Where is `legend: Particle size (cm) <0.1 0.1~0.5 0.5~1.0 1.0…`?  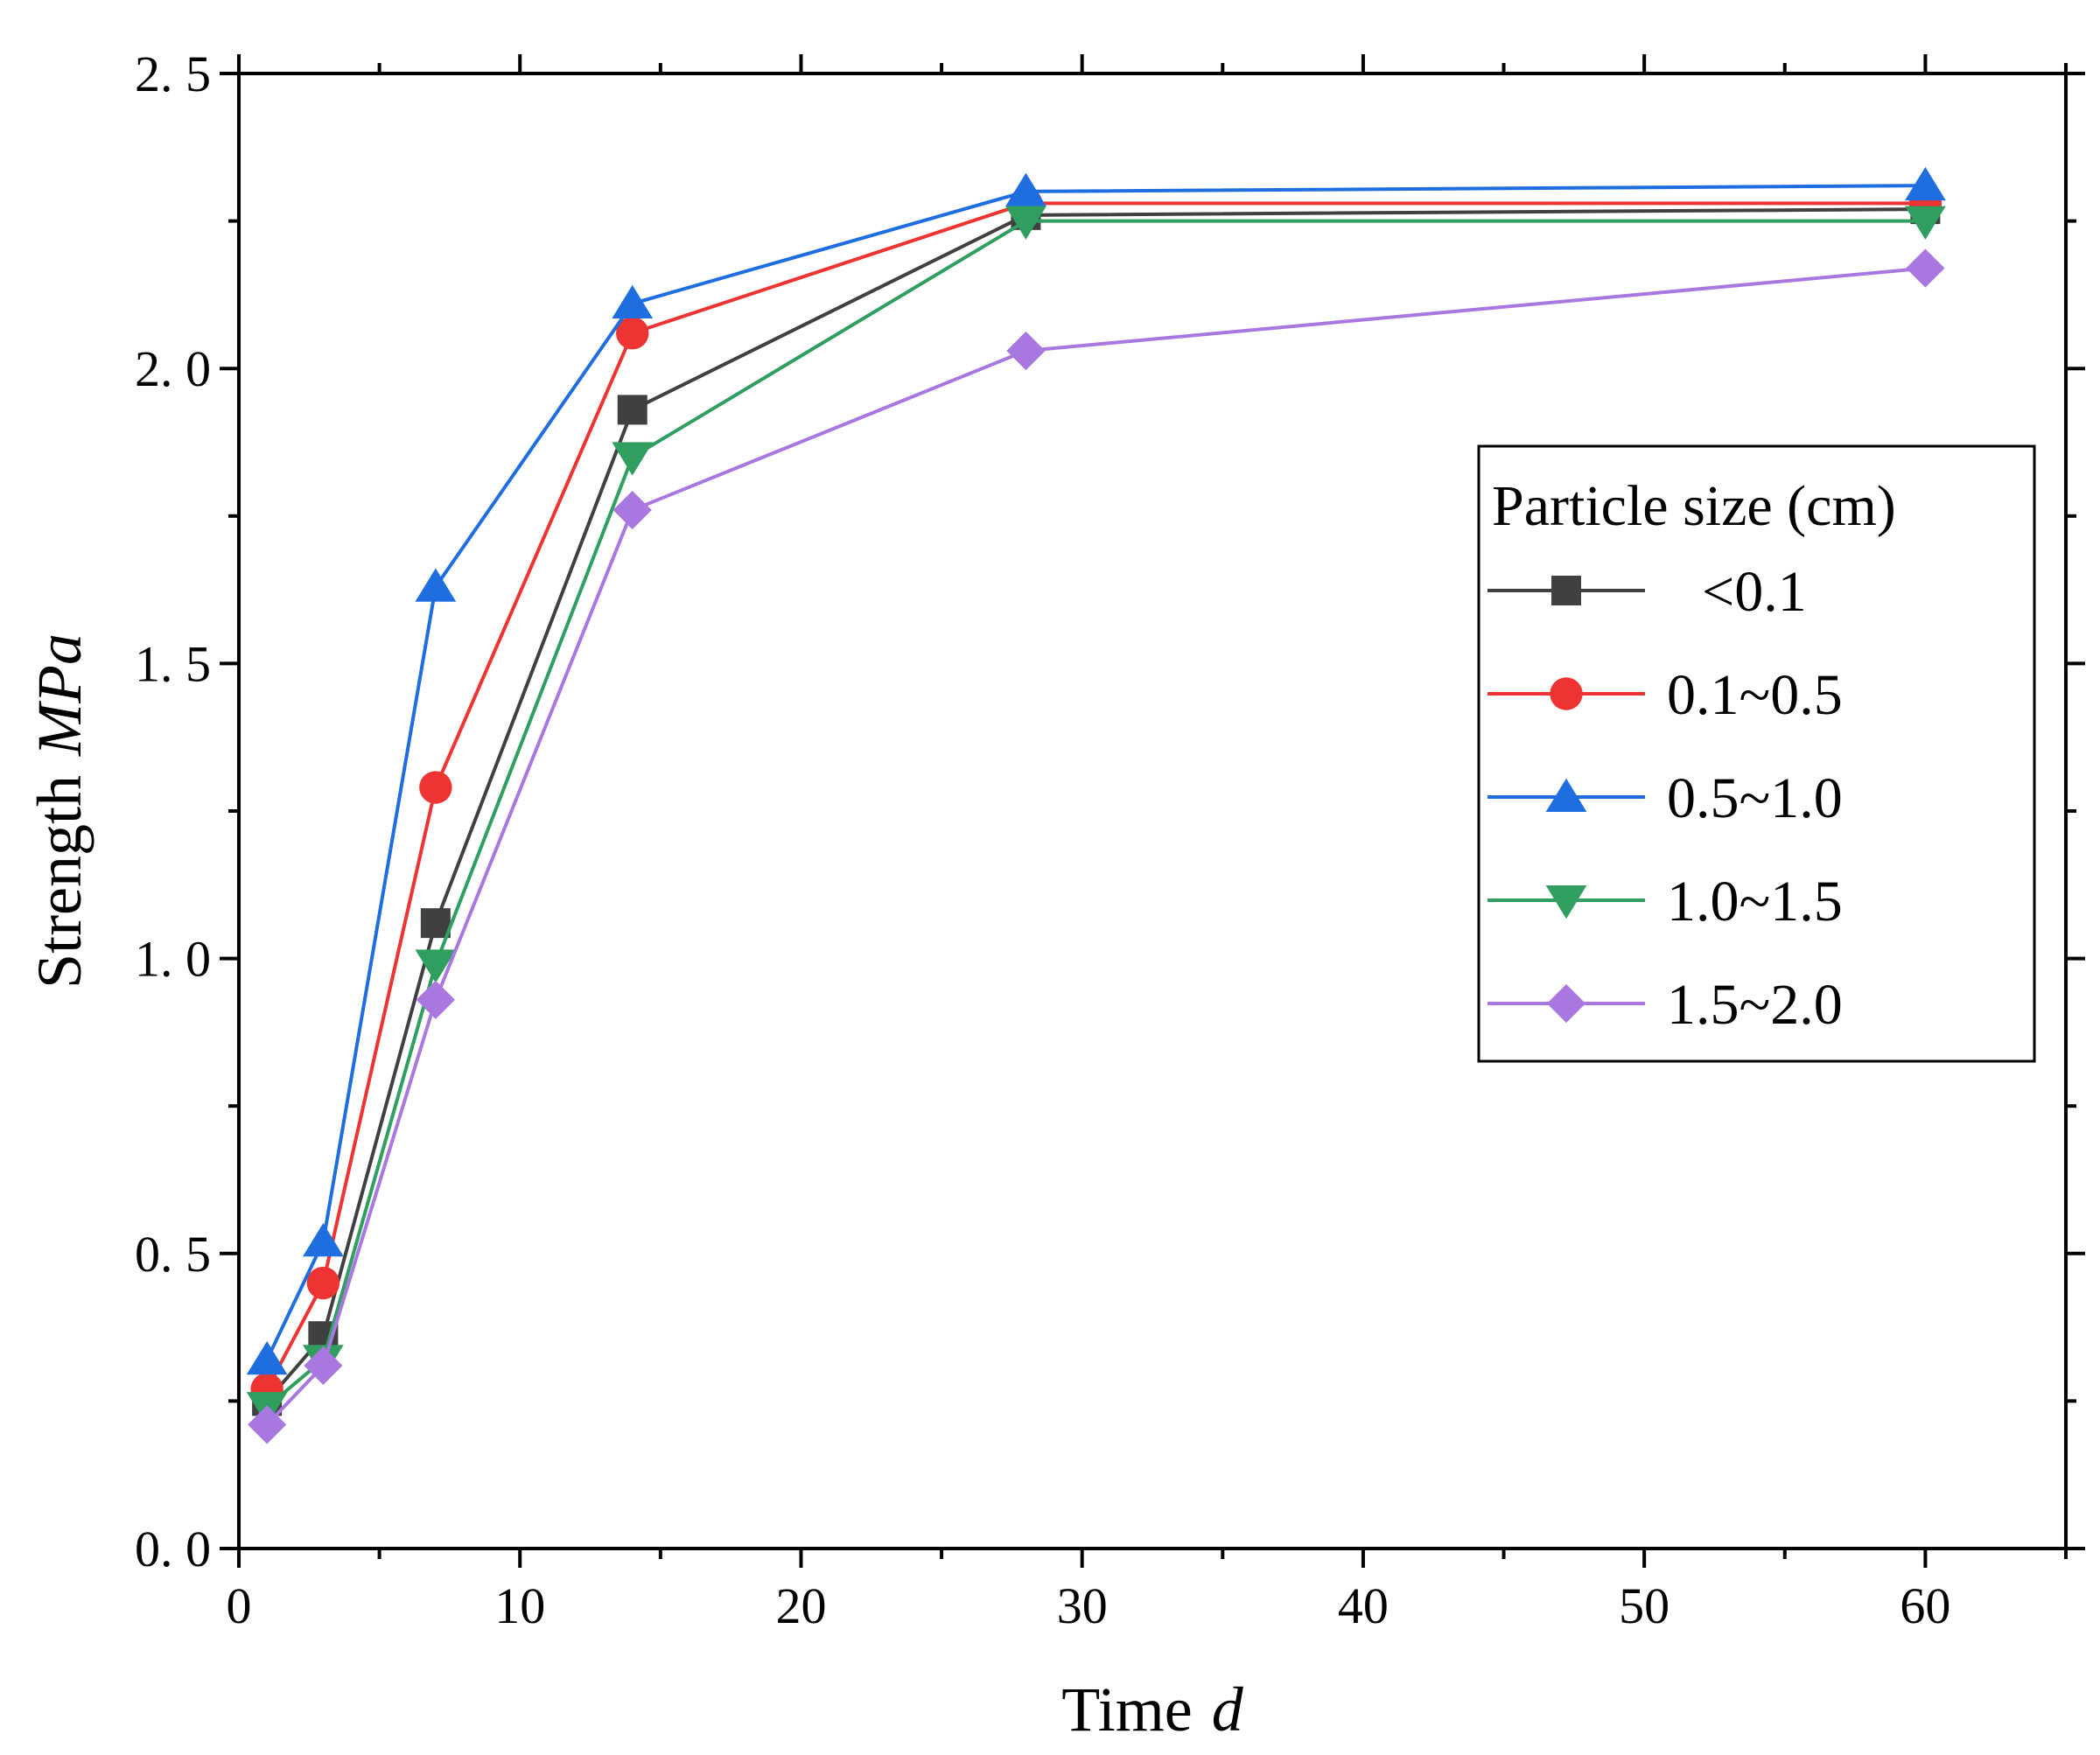
legend: Particle size (cm) <0.1 0.1~0.5 0.5~1.0 1.0… is located at coordinates (1756, 753).